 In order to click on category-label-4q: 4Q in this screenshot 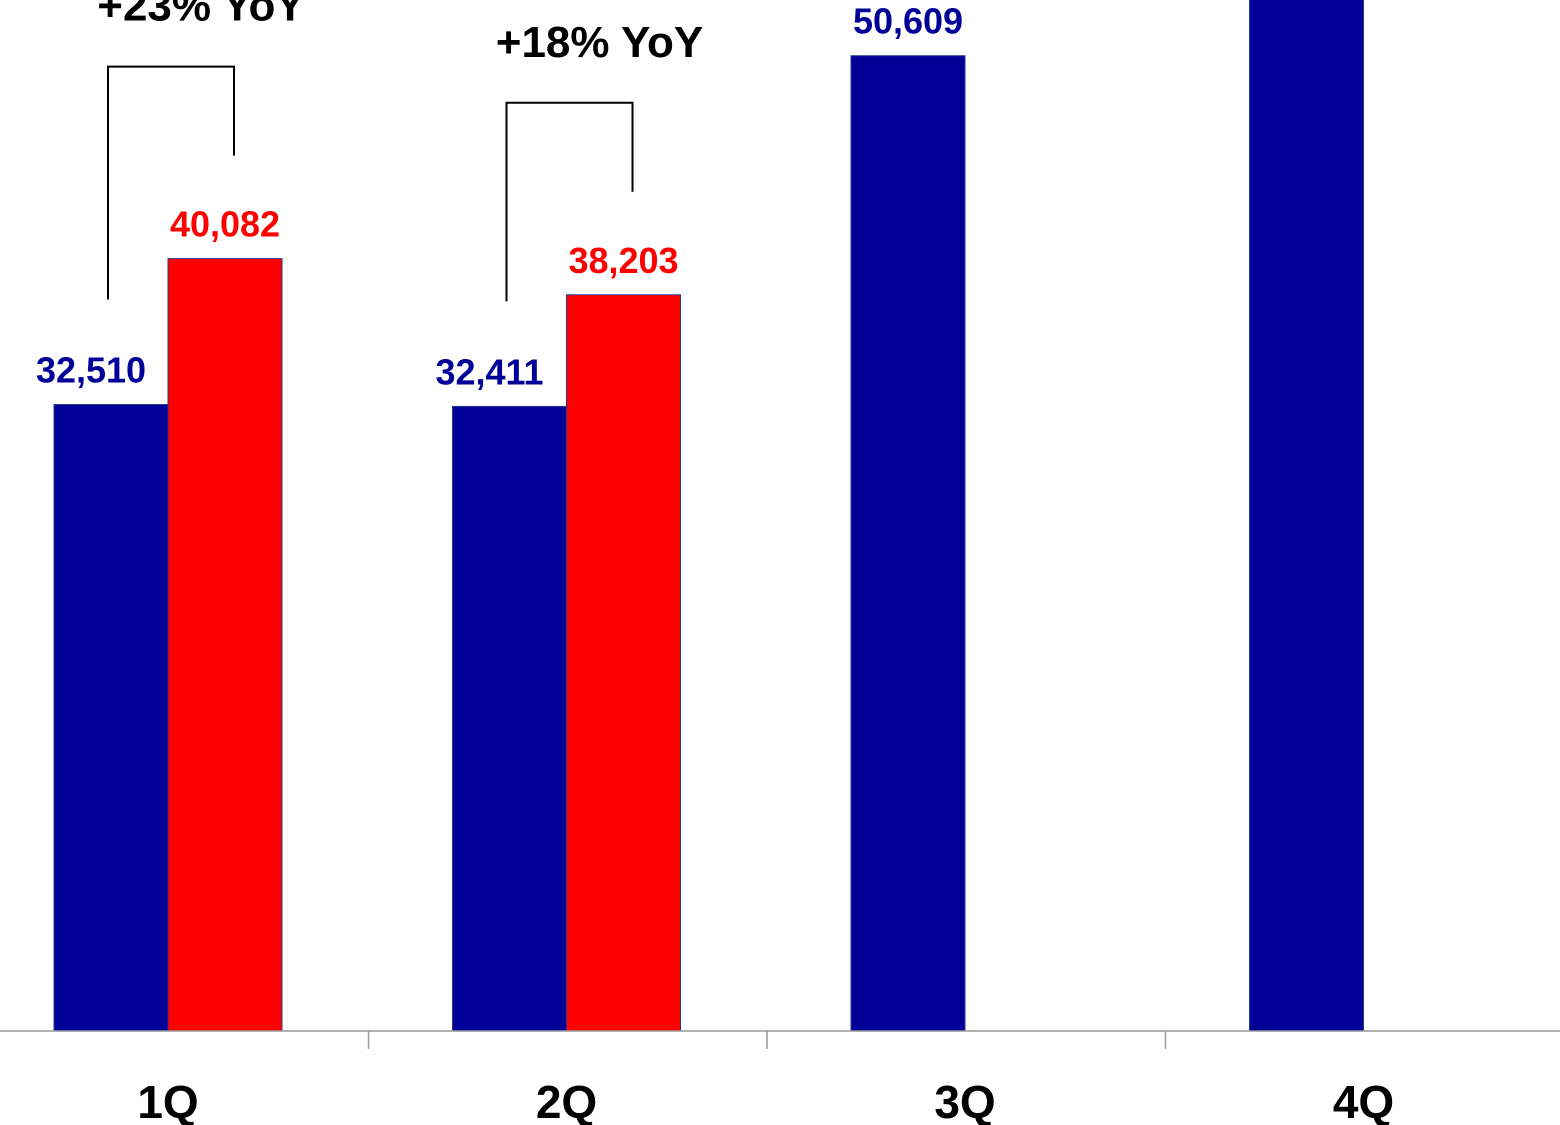, I will do `click(1363, 1100)`.